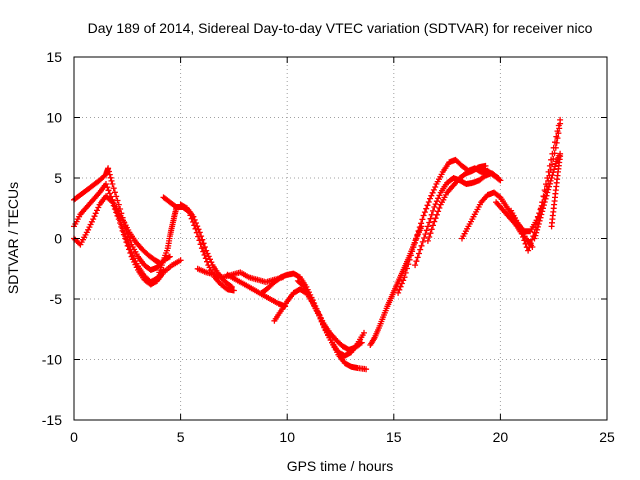 This screenshot has width=640, height=480. Describe the element at coordinates (394, 437) in the screenshot. I see `x-tick-label: 15` at that location.